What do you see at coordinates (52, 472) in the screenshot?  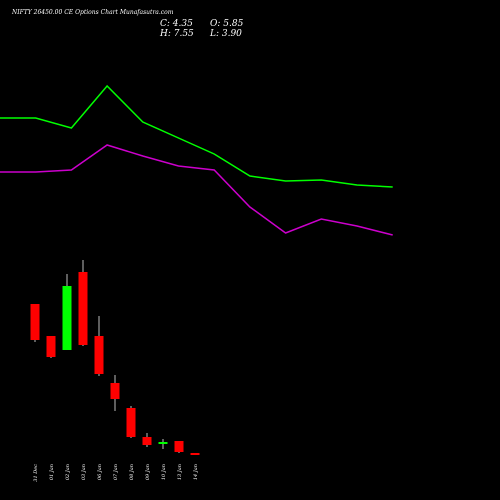 I see `x-tick-label: 01 Jan` at bounding box center [52, 472].